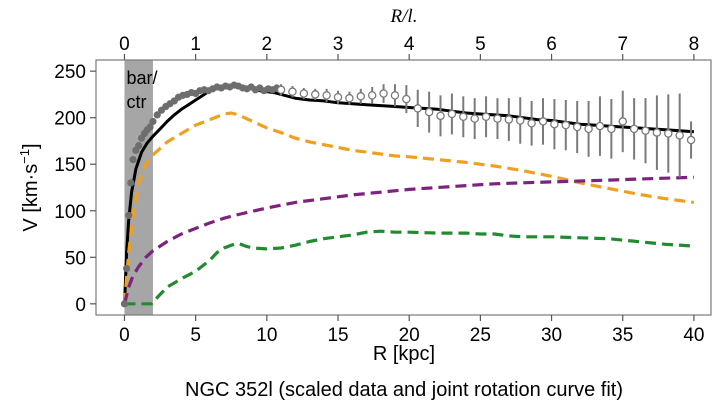  I want to click on top-tick-label: 7, so click(622, 44).